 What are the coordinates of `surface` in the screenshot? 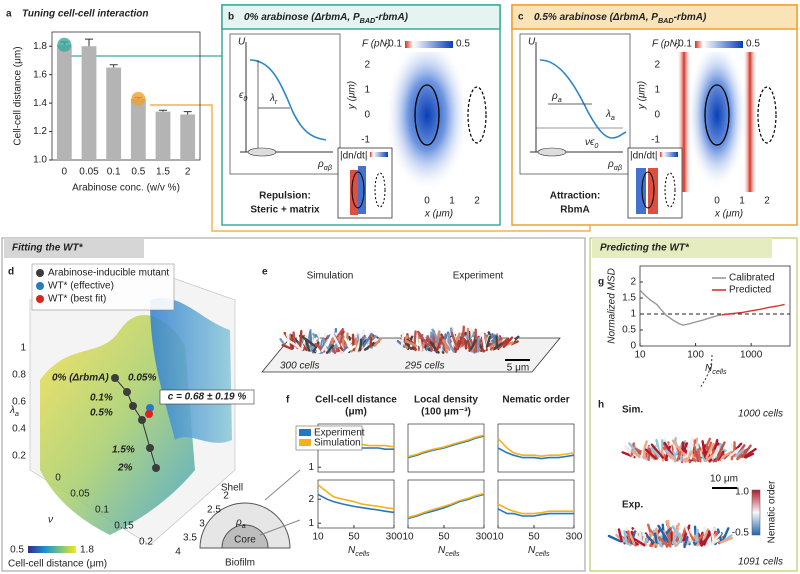 It's located at (117, 424).